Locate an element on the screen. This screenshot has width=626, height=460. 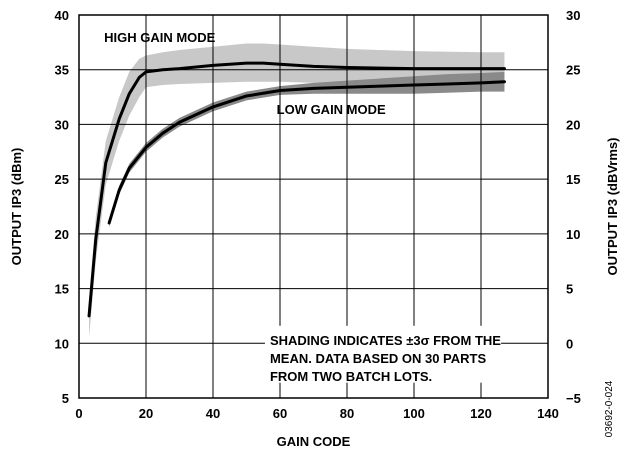
annotation-box is located at coordinates (383, 354).